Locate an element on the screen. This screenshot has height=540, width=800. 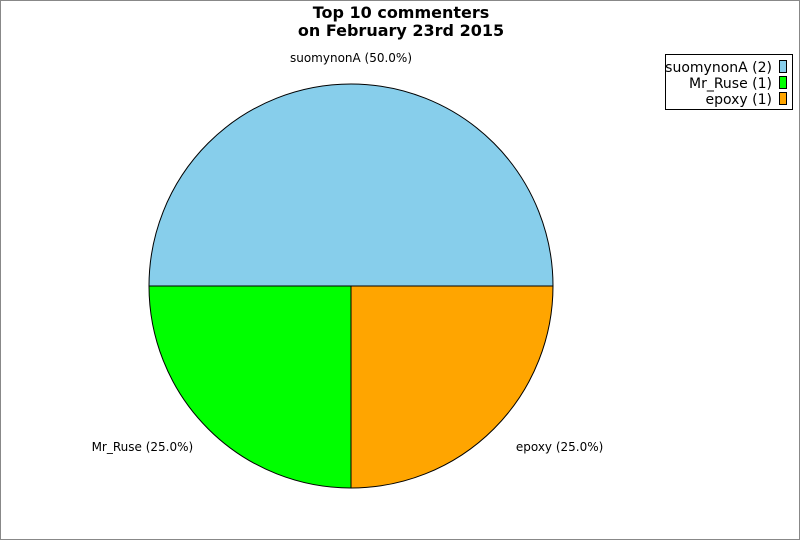
legend: suomynonA (2)Mr_Ruse (1)epoxy (1) is located at coordinates (729, 82).